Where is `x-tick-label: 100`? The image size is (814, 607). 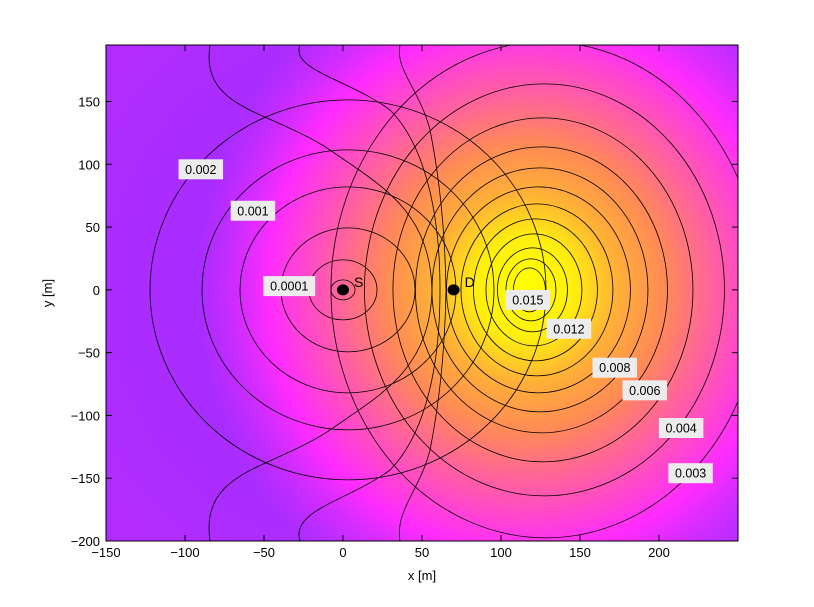 x-tick-label: 100 is located at coordinates (501, 552).